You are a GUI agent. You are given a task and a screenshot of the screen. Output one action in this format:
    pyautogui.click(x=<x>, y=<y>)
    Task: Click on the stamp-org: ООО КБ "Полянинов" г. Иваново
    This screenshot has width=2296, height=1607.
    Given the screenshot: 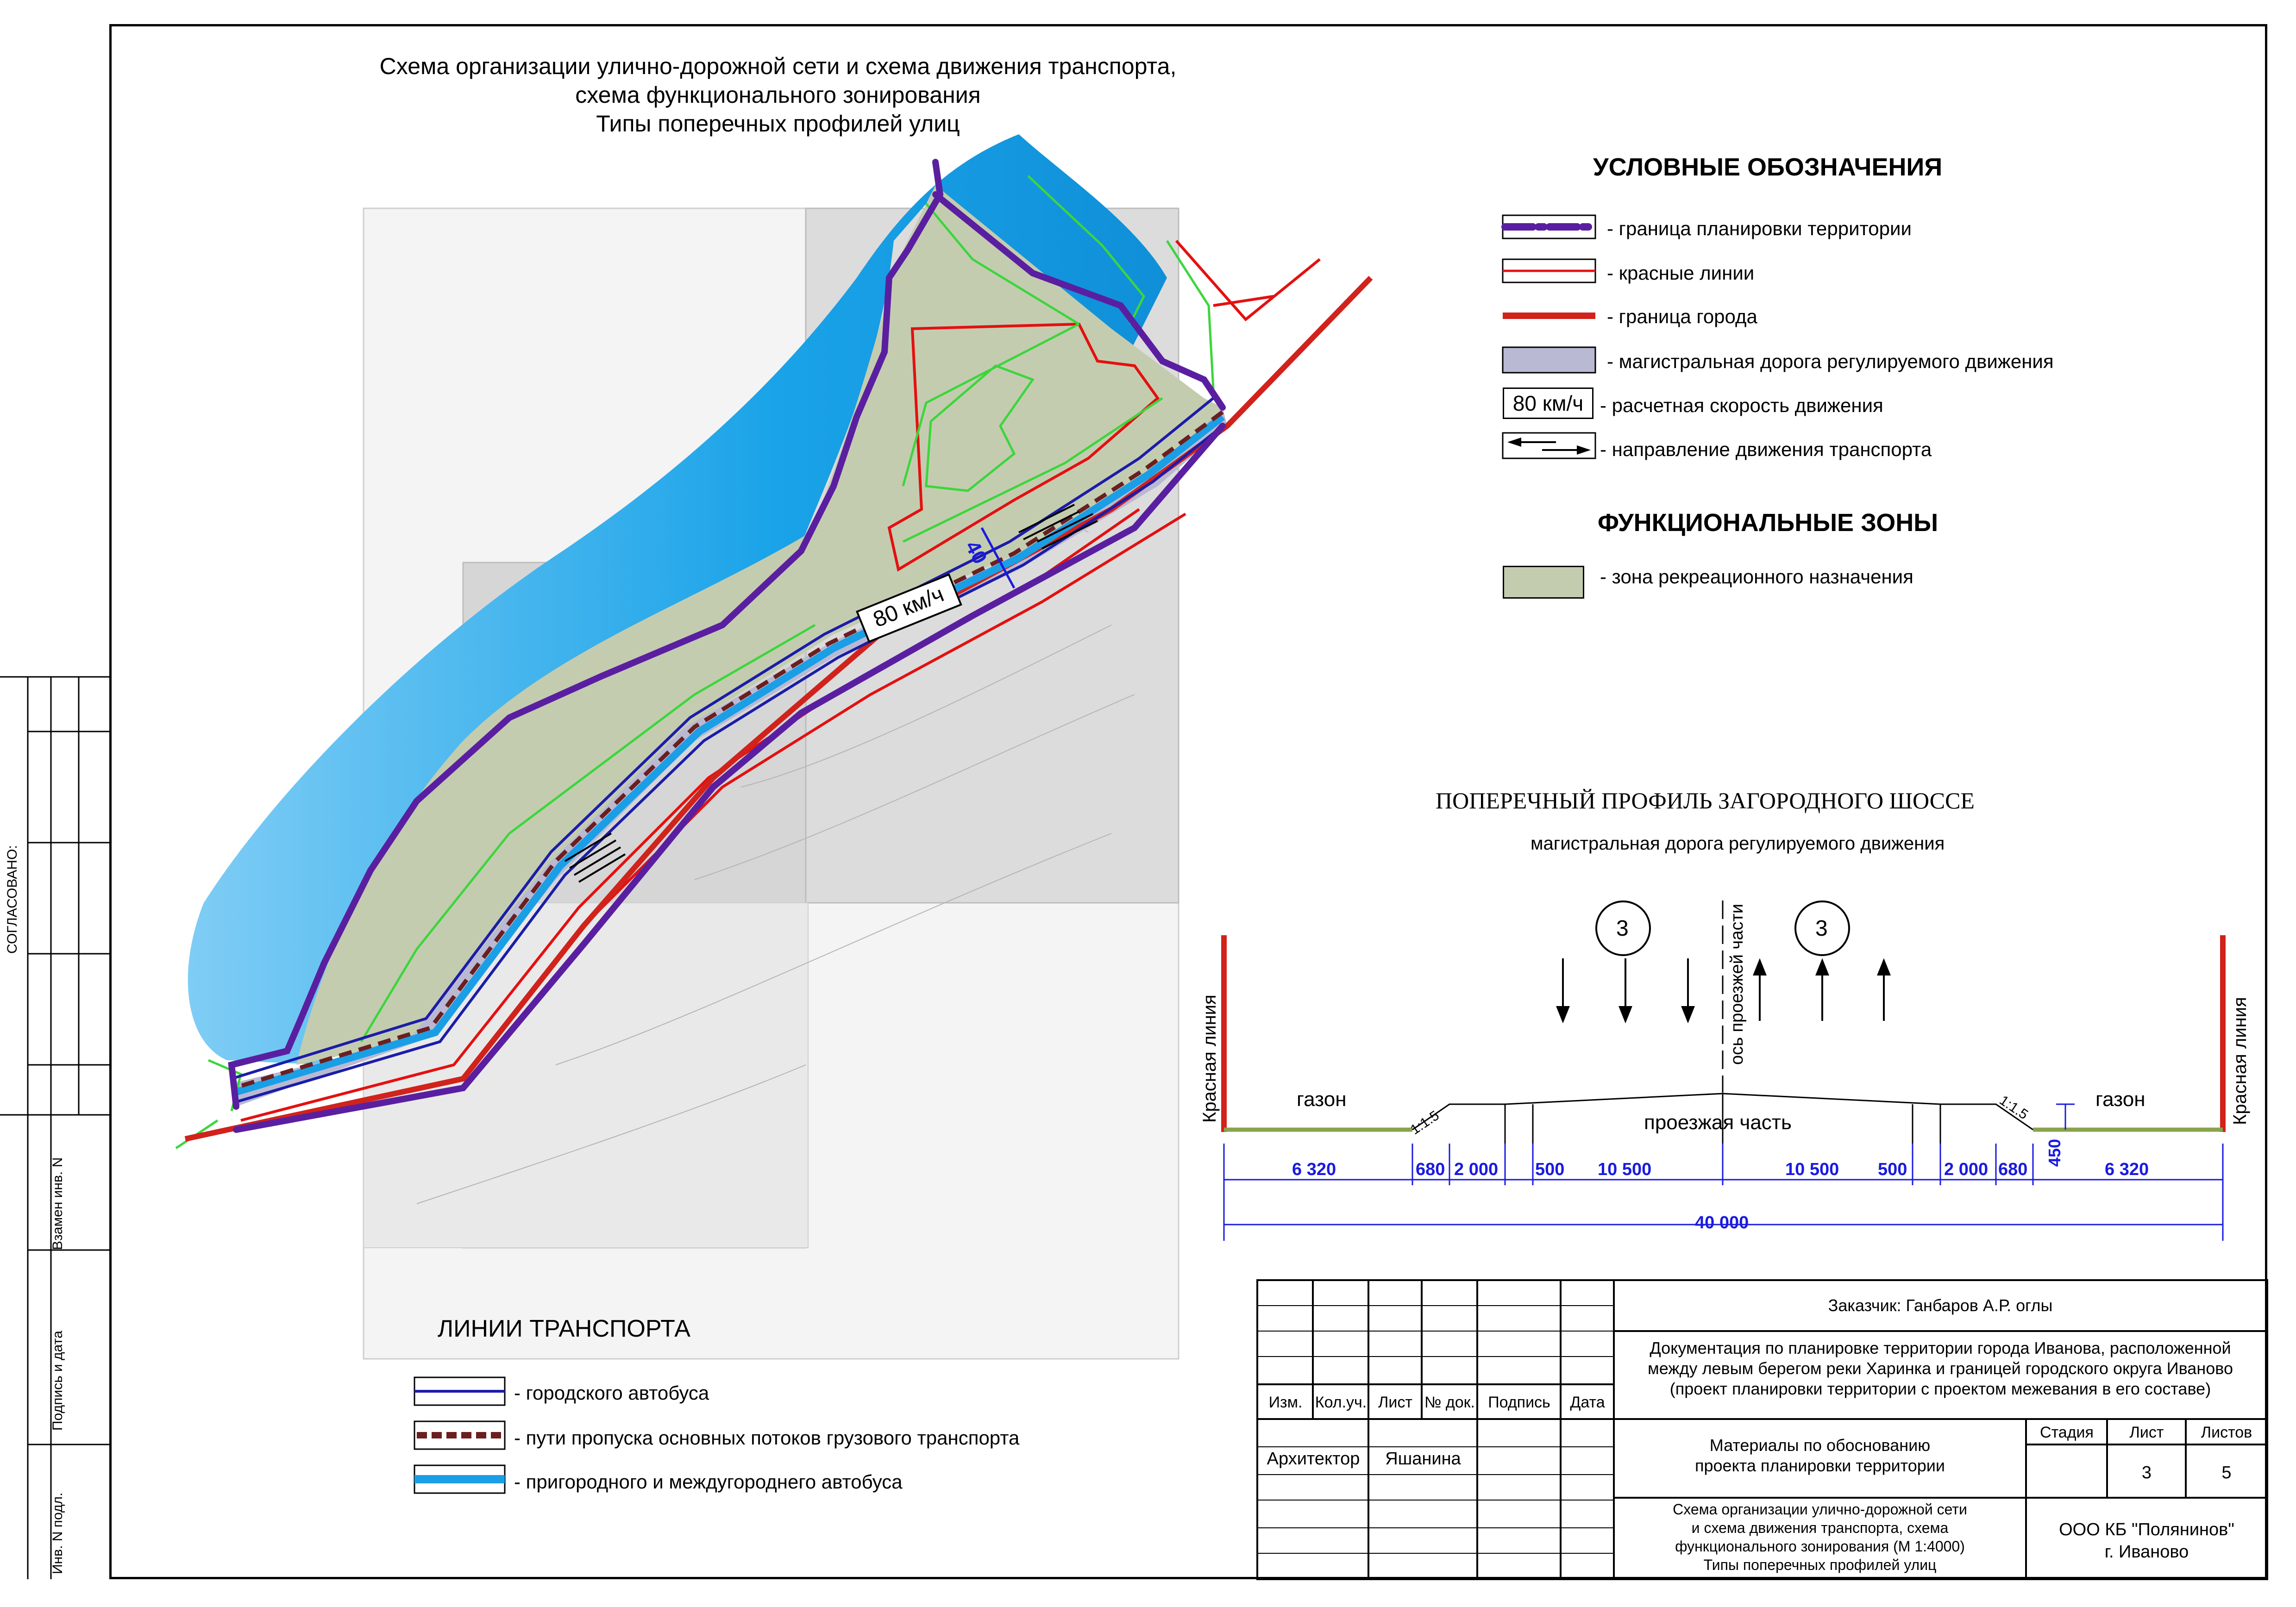 What is the action you would take?
    pyautogui.click(x=2146, y=1541)
    